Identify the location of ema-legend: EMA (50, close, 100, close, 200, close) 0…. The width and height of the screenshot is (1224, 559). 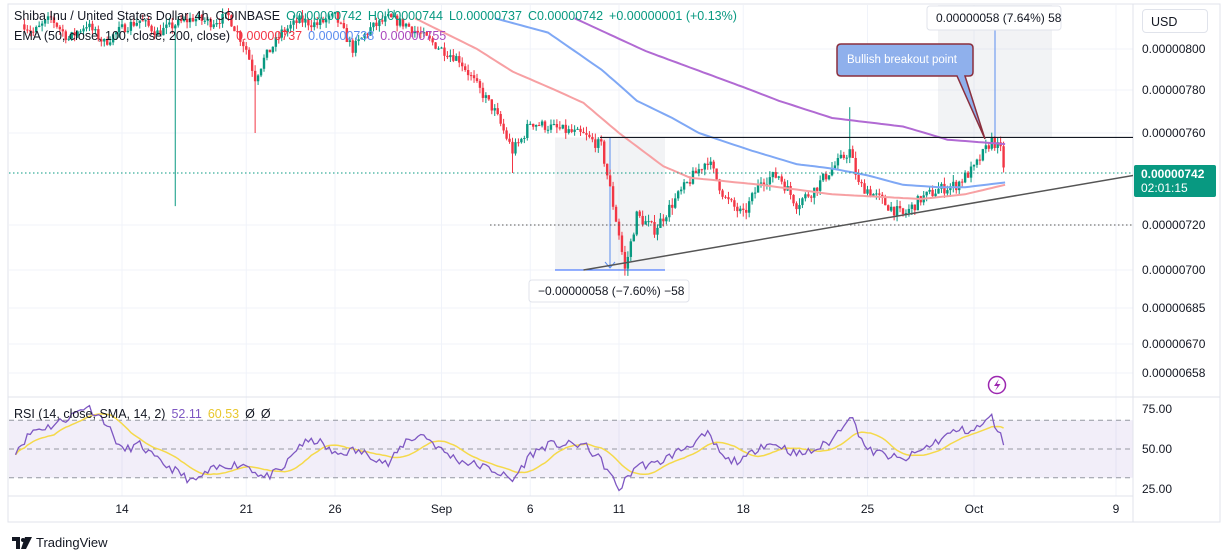
(233, 36).